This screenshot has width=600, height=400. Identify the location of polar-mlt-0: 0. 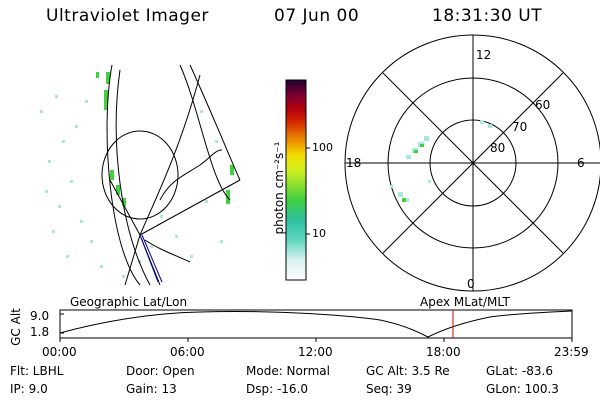
(471, 284).